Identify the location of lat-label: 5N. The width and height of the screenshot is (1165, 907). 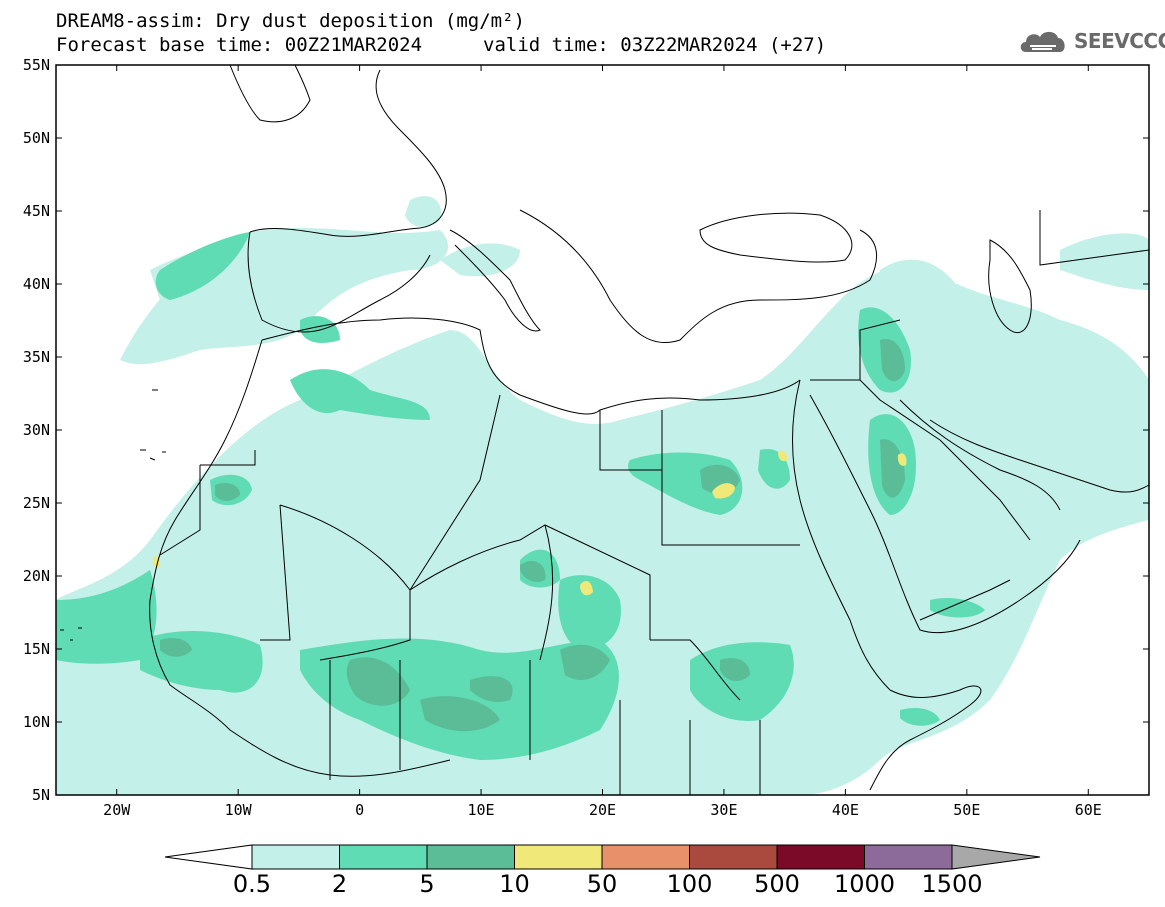
(41, 795).